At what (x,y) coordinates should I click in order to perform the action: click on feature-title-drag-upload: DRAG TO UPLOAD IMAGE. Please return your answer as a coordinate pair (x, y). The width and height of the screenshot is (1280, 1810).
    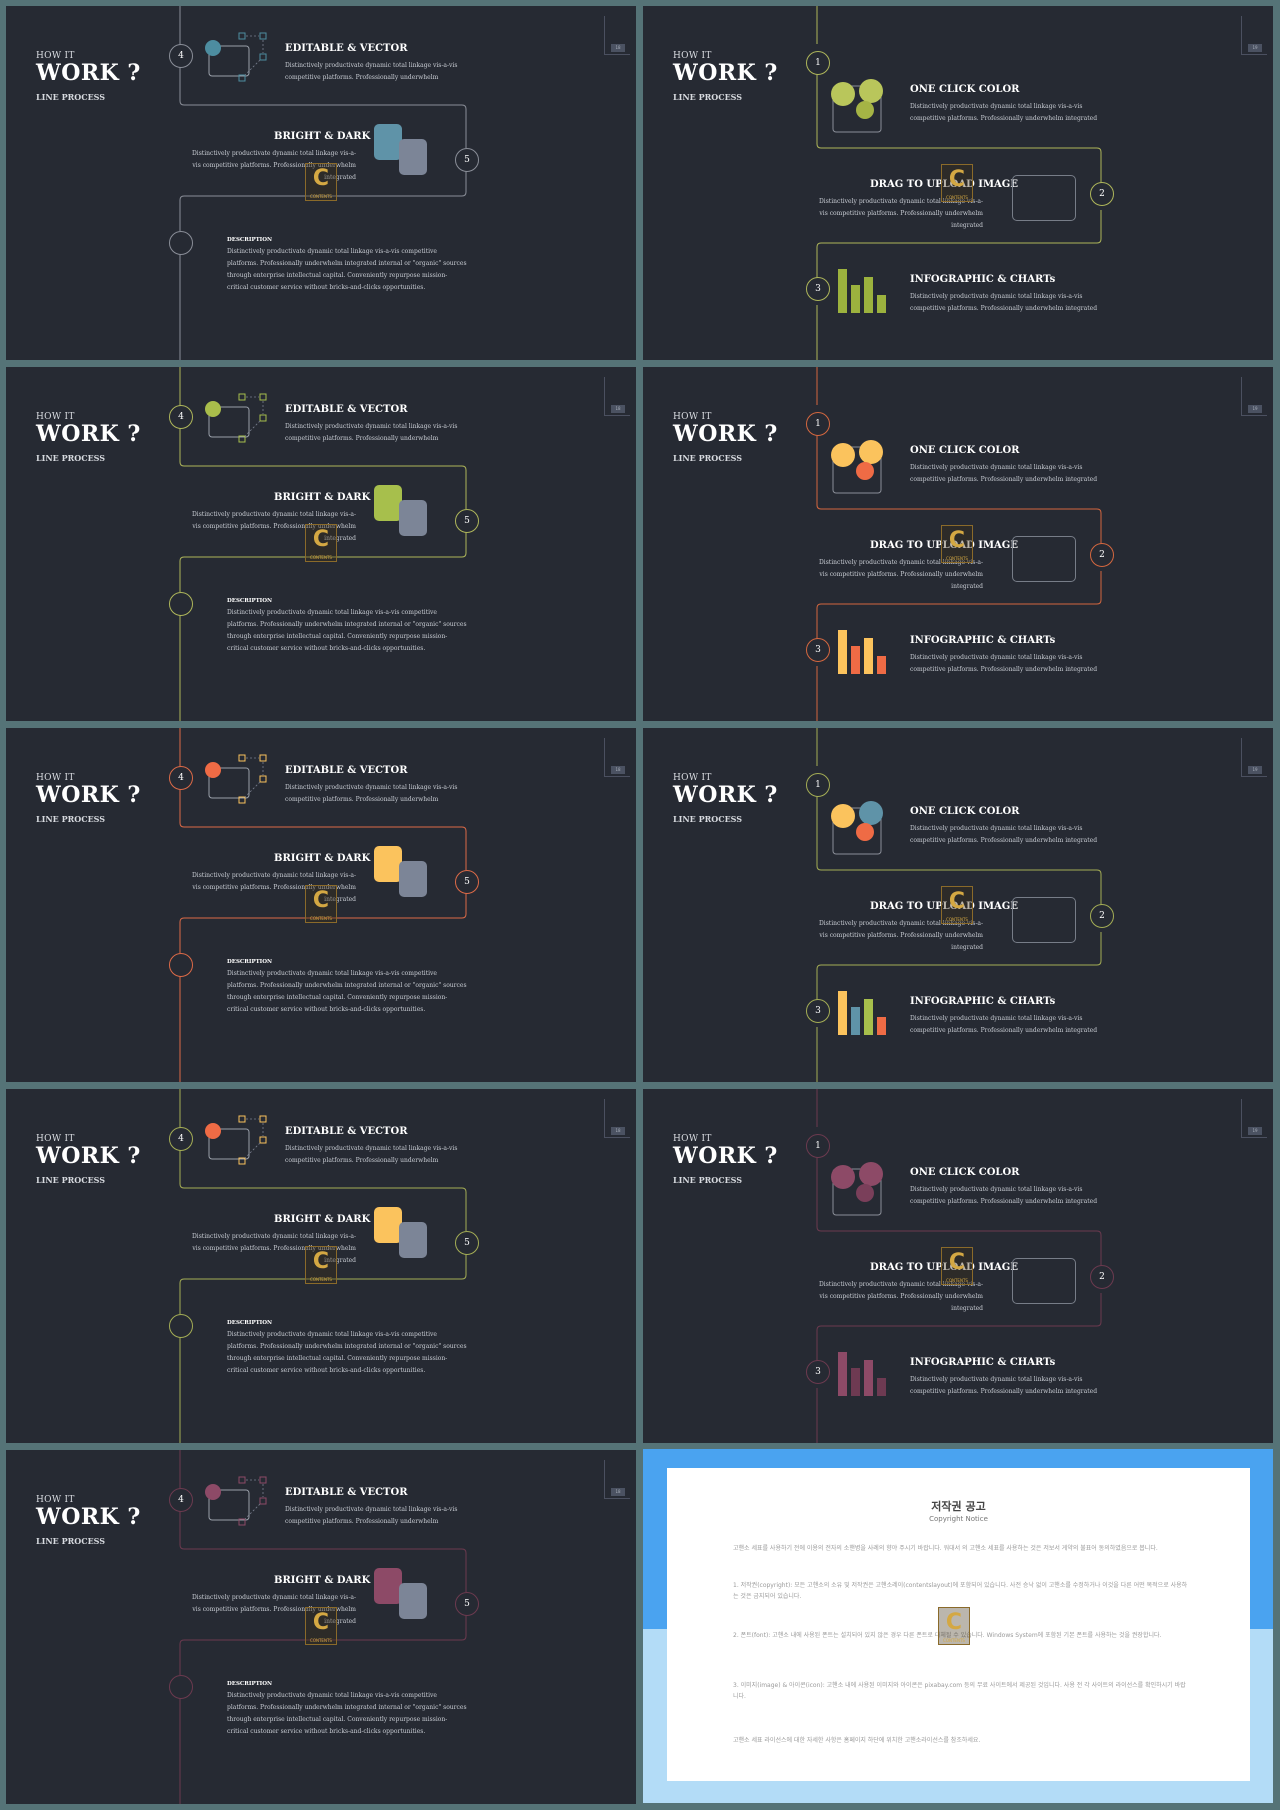
    Looking at the image, I should click on (944, 545).